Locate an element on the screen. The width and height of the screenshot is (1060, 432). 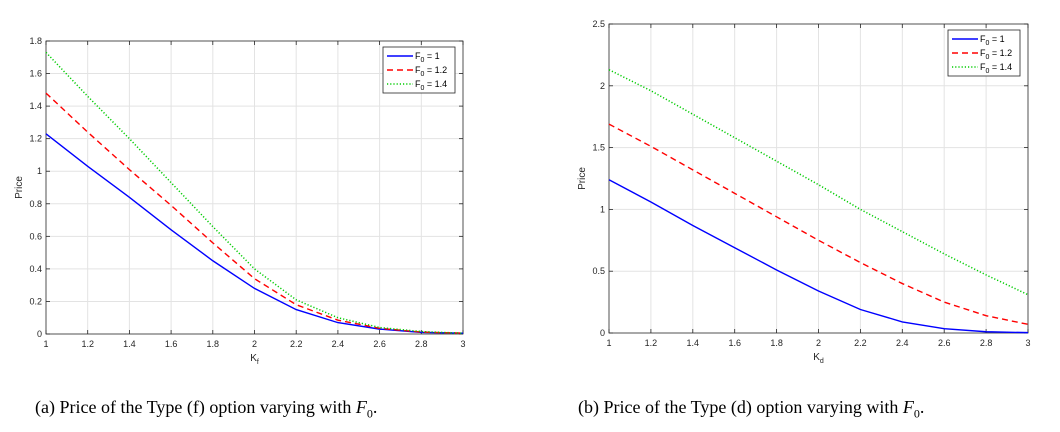
chart-a-x-axis-label-main: K is located at coordinates (253, 358).